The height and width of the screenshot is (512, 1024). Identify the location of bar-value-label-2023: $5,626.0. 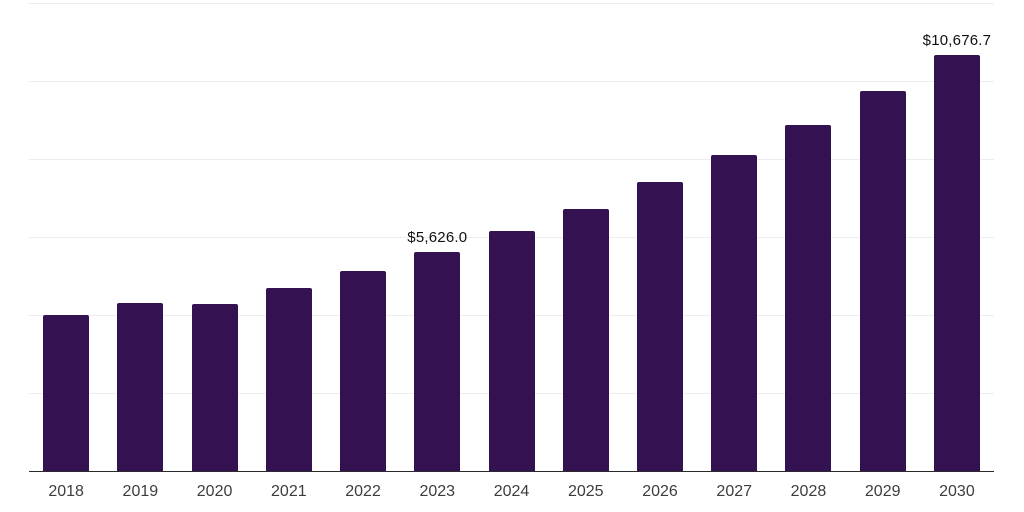
(437, 237).